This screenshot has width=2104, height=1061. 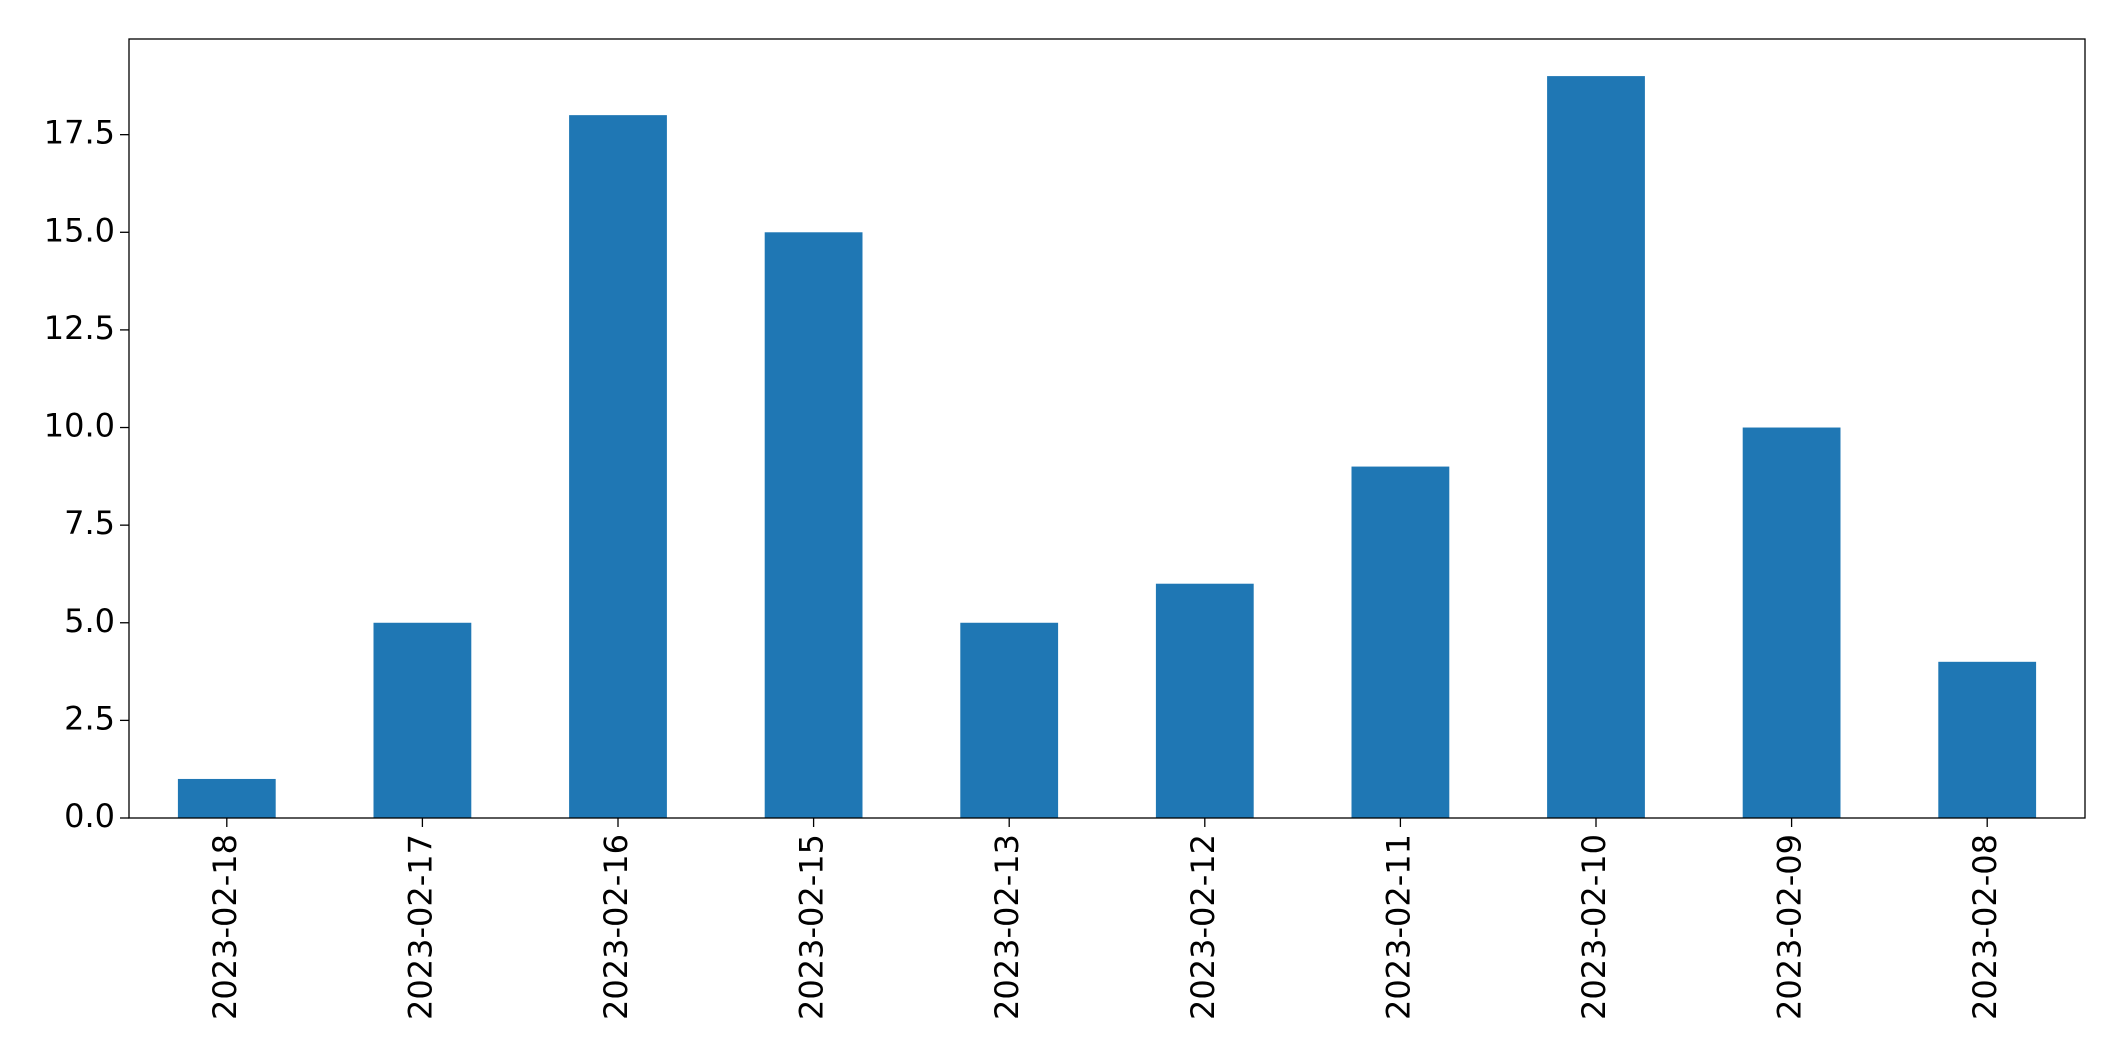 I want to click on x-tick-label: 2023-02-18, so click(x=225, y=927).